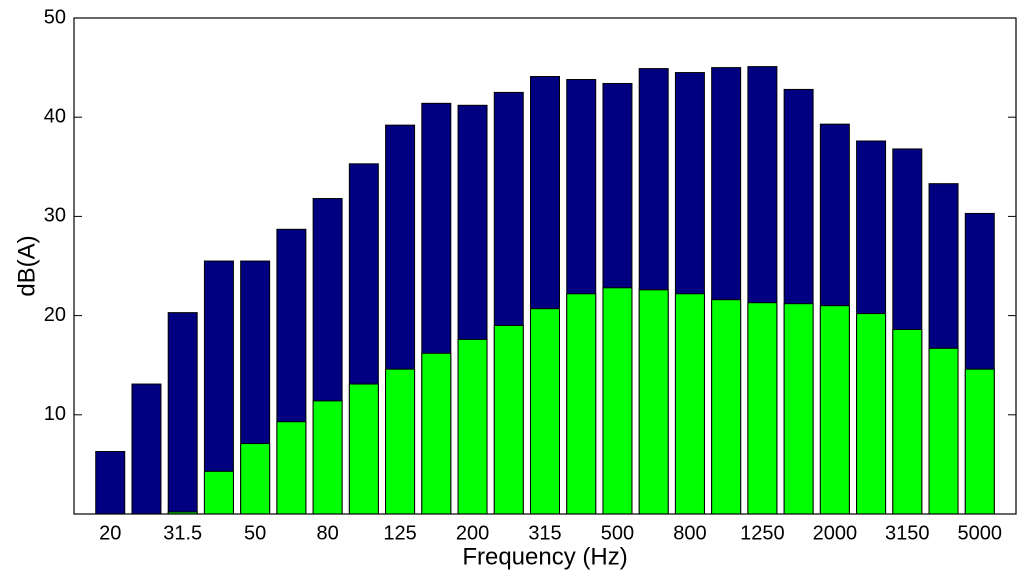 The image size is (1024, 584). What do you see at coordinates (544, 533) in the screenshot?
I see `x-tick-label: 315` at bounding box center [544, 533].